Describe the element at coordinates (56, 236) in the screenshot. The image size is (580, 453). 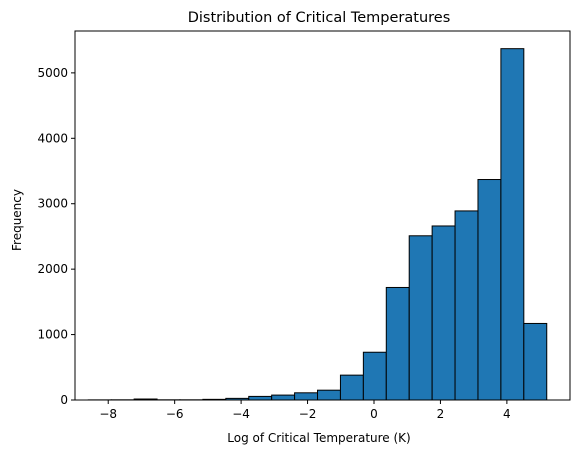
I see `y-axis-ticks: 0 1000 2000 3000 4000 5000` at that location.